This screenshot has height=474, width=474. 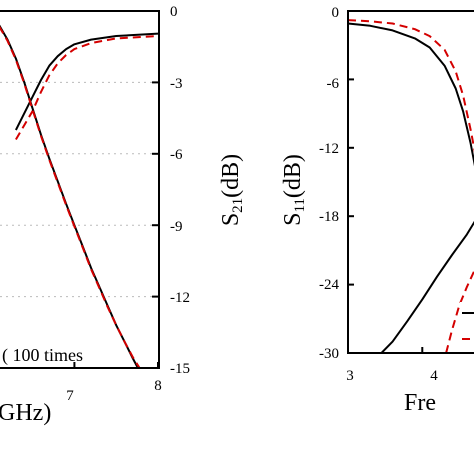 I want to click on right-legend-box, so click(x=467, y=322).